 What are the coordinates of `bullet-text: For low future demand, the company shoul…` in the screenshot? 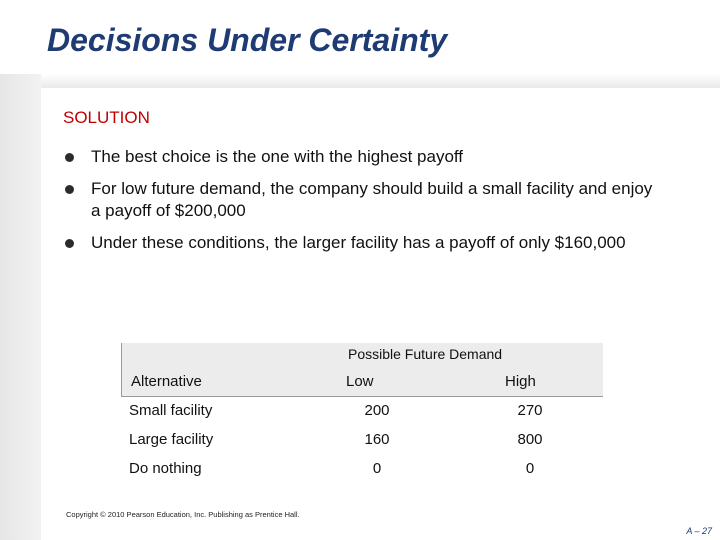 It's located at (372, 199).